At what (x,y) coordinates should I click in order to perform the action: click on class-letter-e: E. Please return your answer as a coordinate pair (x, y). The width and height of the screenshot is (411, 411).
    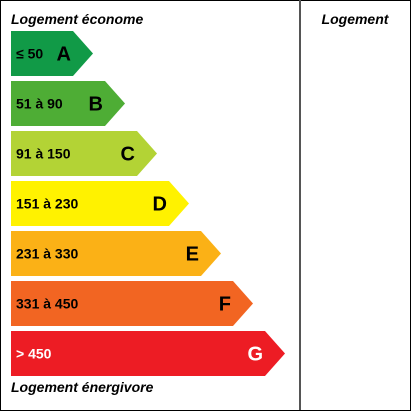
    Looking at the image, I should click on (192, 255).